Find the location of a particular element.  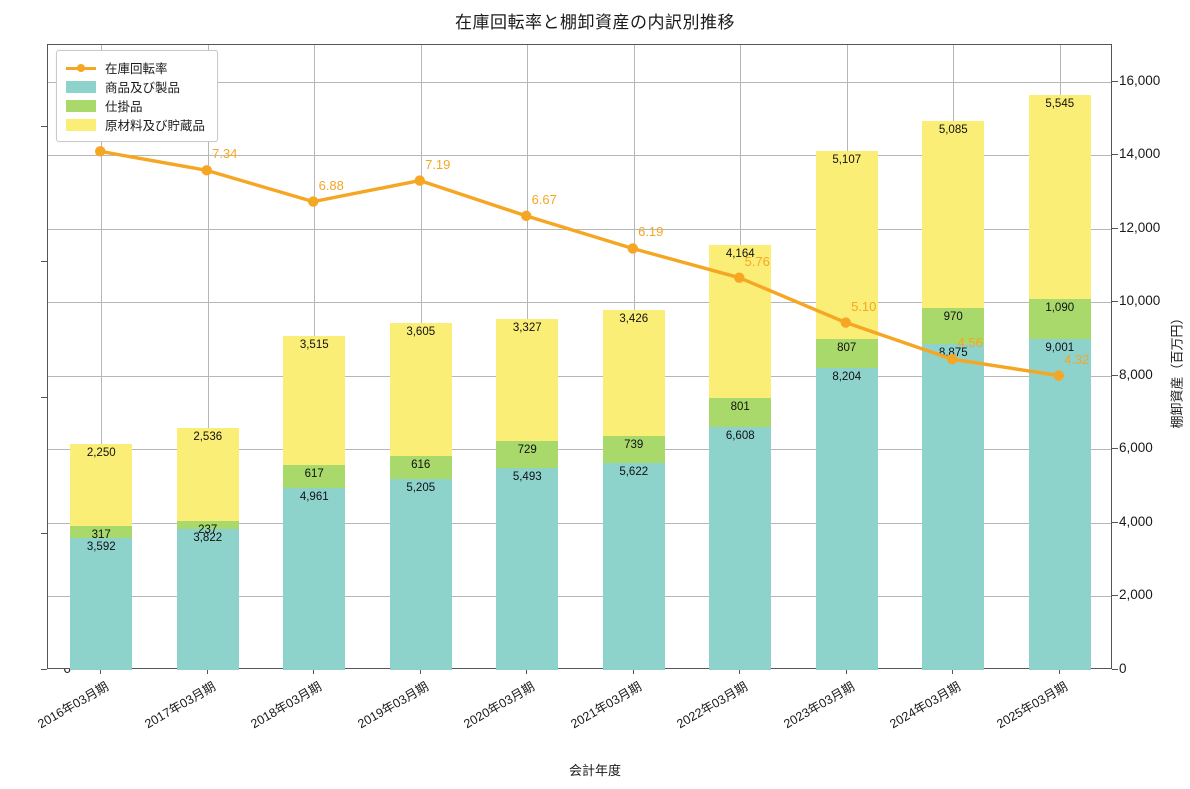

line-value-label: 4.56 is located at coordinates (970, 343).